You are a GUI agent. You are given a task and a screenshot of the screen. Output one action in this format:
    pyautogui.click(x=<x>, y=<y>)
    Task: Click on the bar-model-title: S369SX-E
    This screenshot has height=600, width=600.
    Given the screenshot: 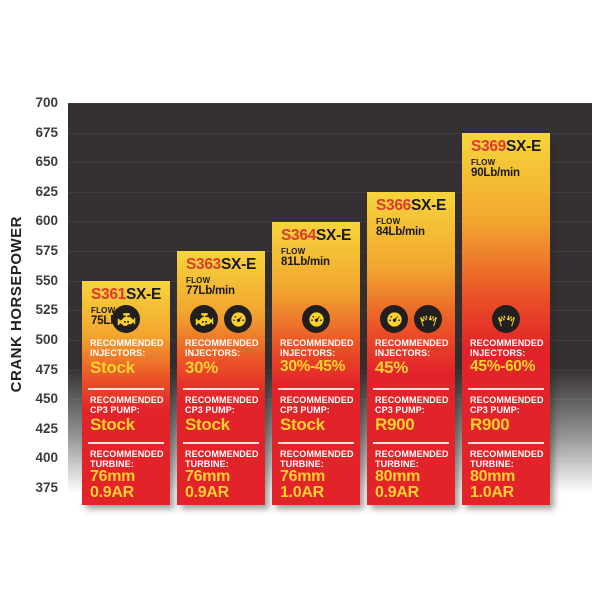 What is the action you would take?
    pyautogui.click(x=506, y=144)
    